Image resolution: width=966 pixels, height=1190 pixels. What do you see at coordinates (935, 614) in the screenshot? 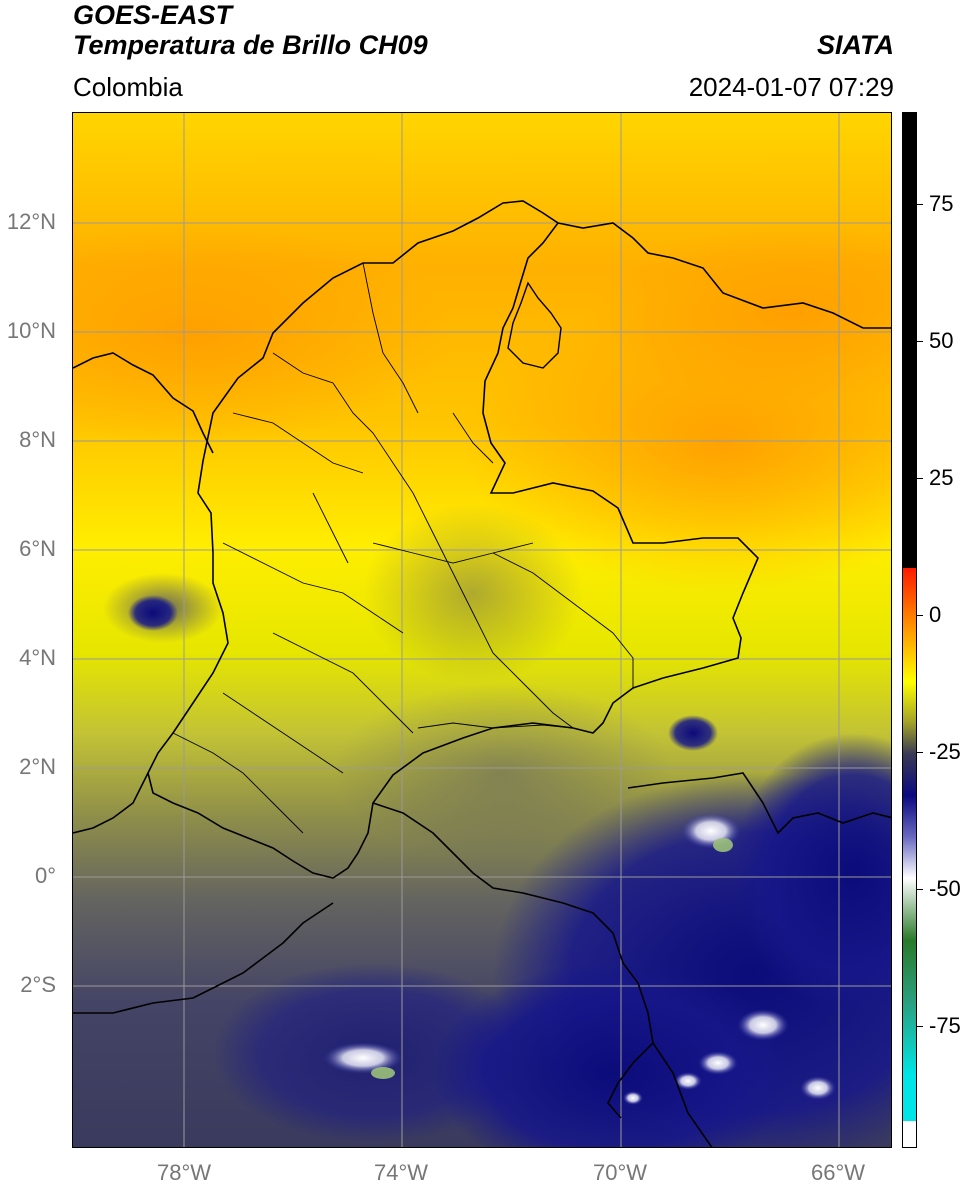
I see `colorbar-label-0: 0` at bounding box center [935, 614].